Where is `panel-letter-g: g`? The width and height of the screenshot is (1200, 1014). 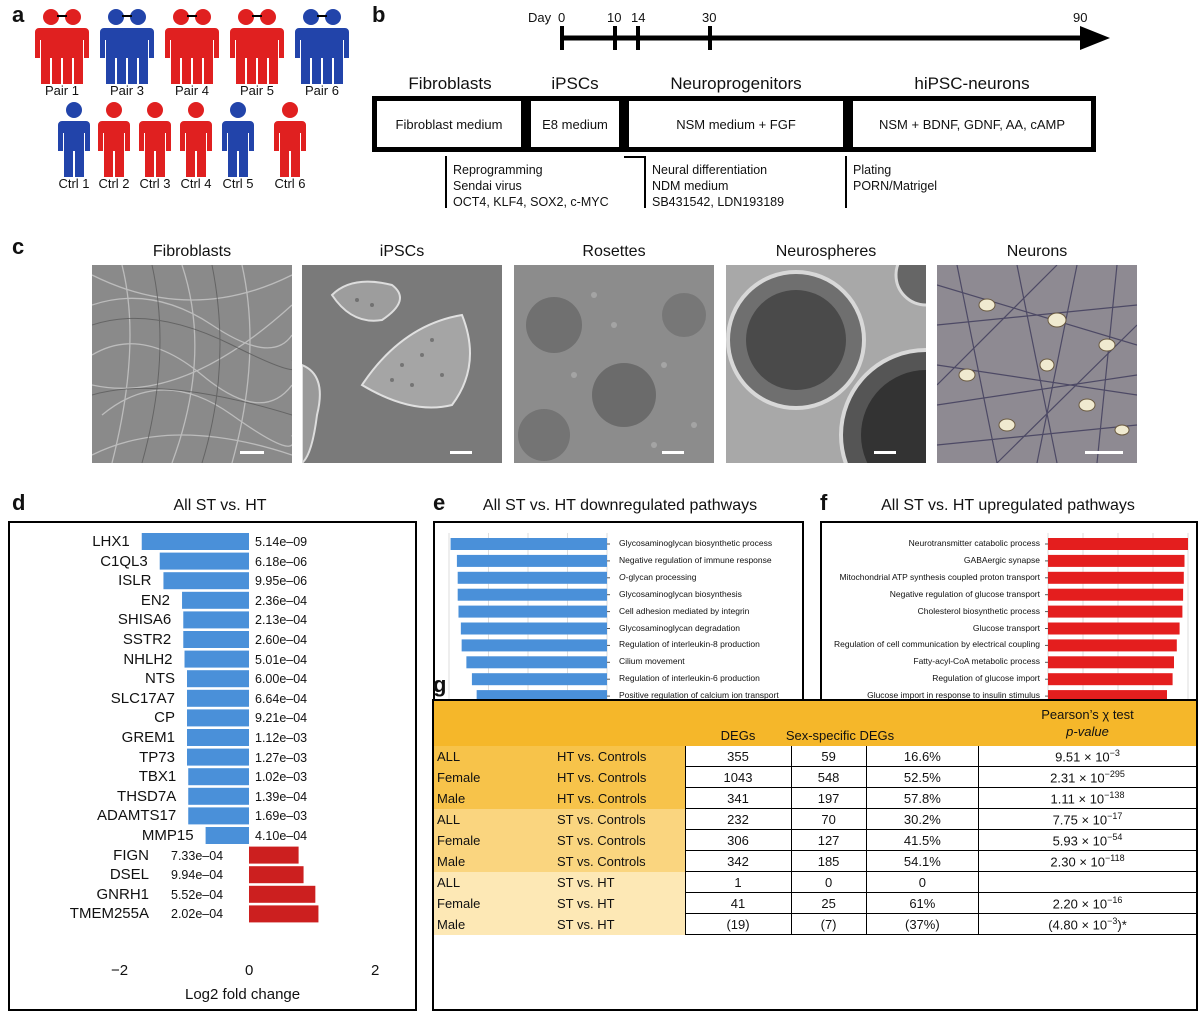 panel-letter-g: g is located at coordinates (440, 684).